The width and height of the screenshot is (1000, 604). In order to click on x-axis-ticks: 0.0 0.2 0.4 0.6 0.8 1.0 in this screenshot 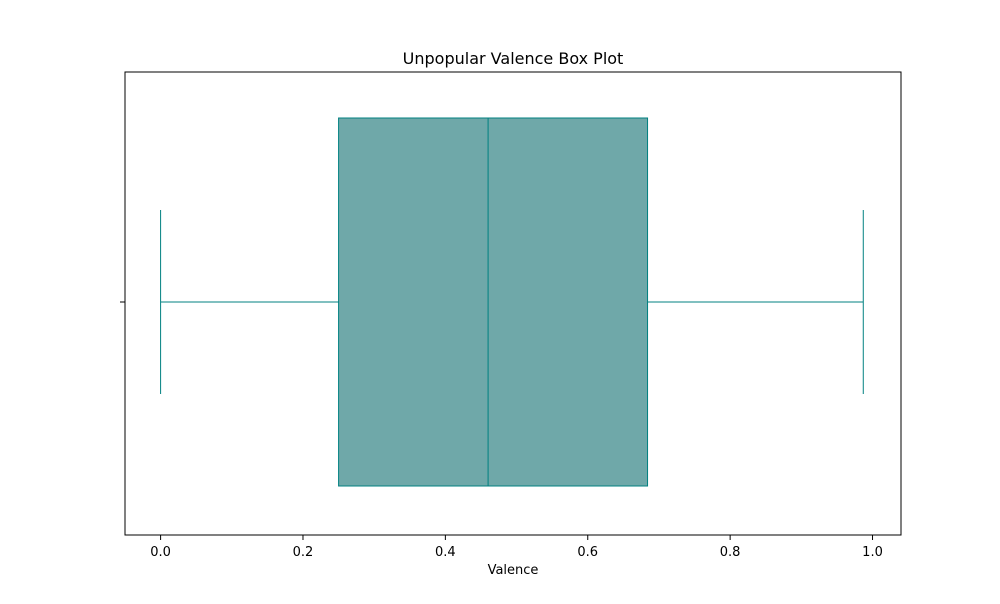, I will do `click(516, 547)`.